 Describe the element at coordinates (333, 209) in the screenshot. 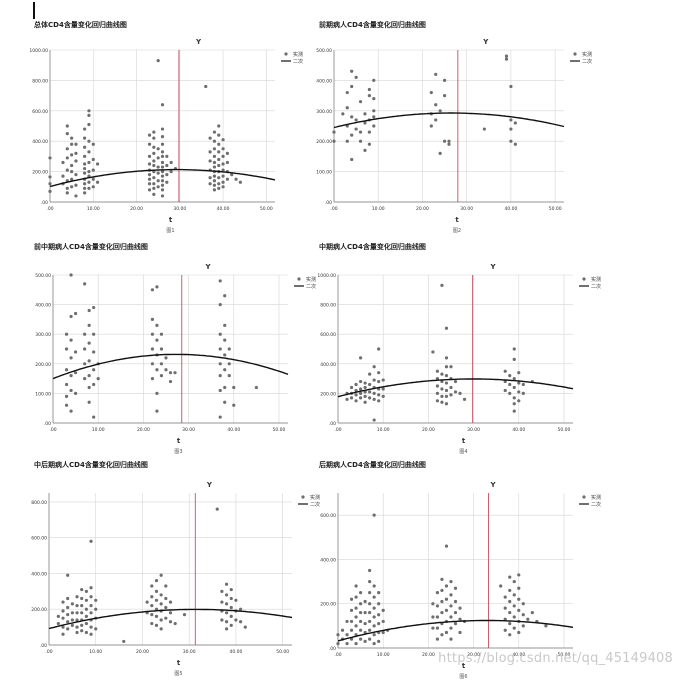

I see `x-tick-label: .00` at that location.